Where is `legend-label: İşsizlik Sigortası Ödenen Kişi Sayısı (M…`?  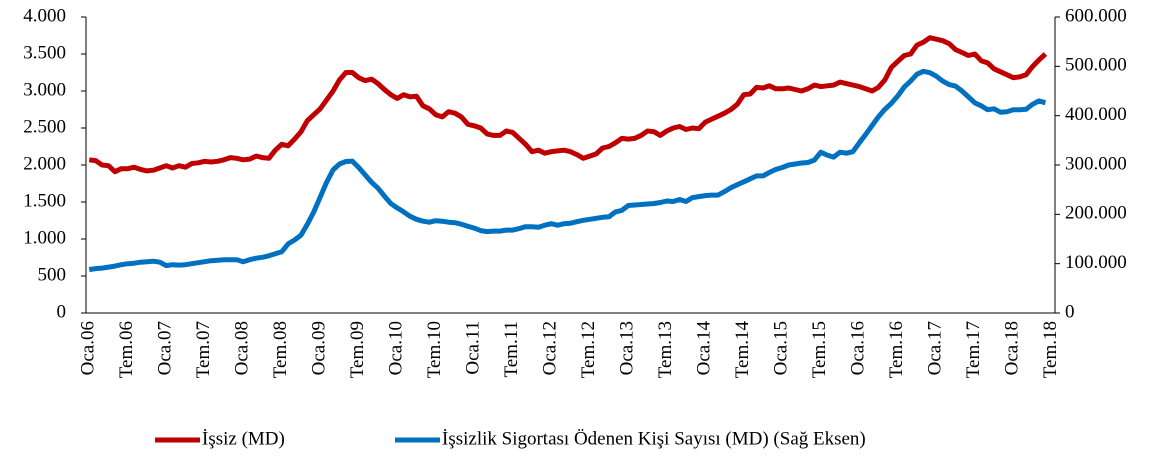 legend-label: İşsizlik Sigortası Ödenen Kişi Sayısı (M… is located at coordinates (654, 438).